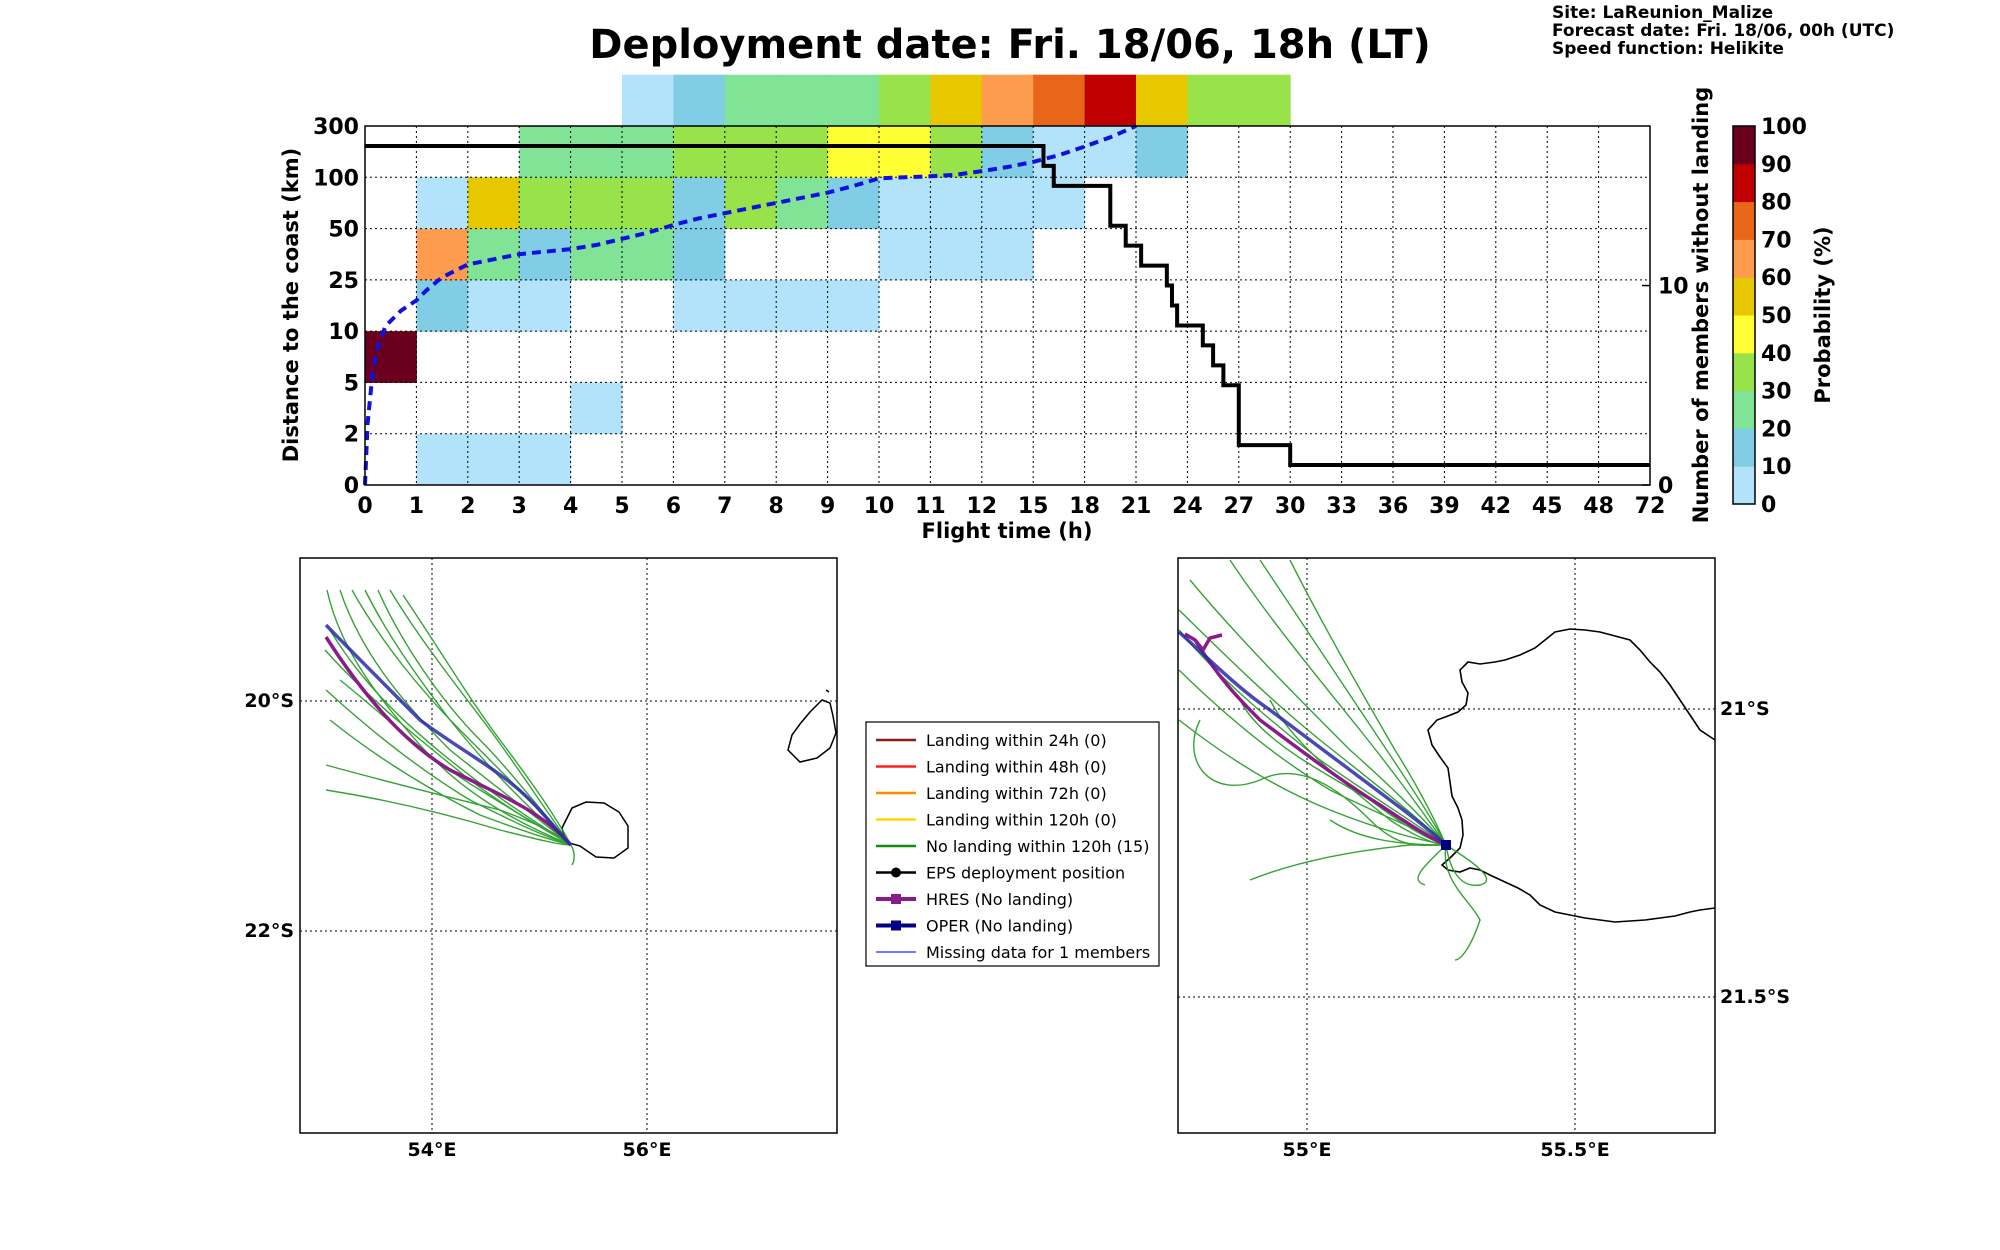 The height and width of the screenshot is (1250, 2000). I want to click on x-tick-label: 11, so click(930, 506).